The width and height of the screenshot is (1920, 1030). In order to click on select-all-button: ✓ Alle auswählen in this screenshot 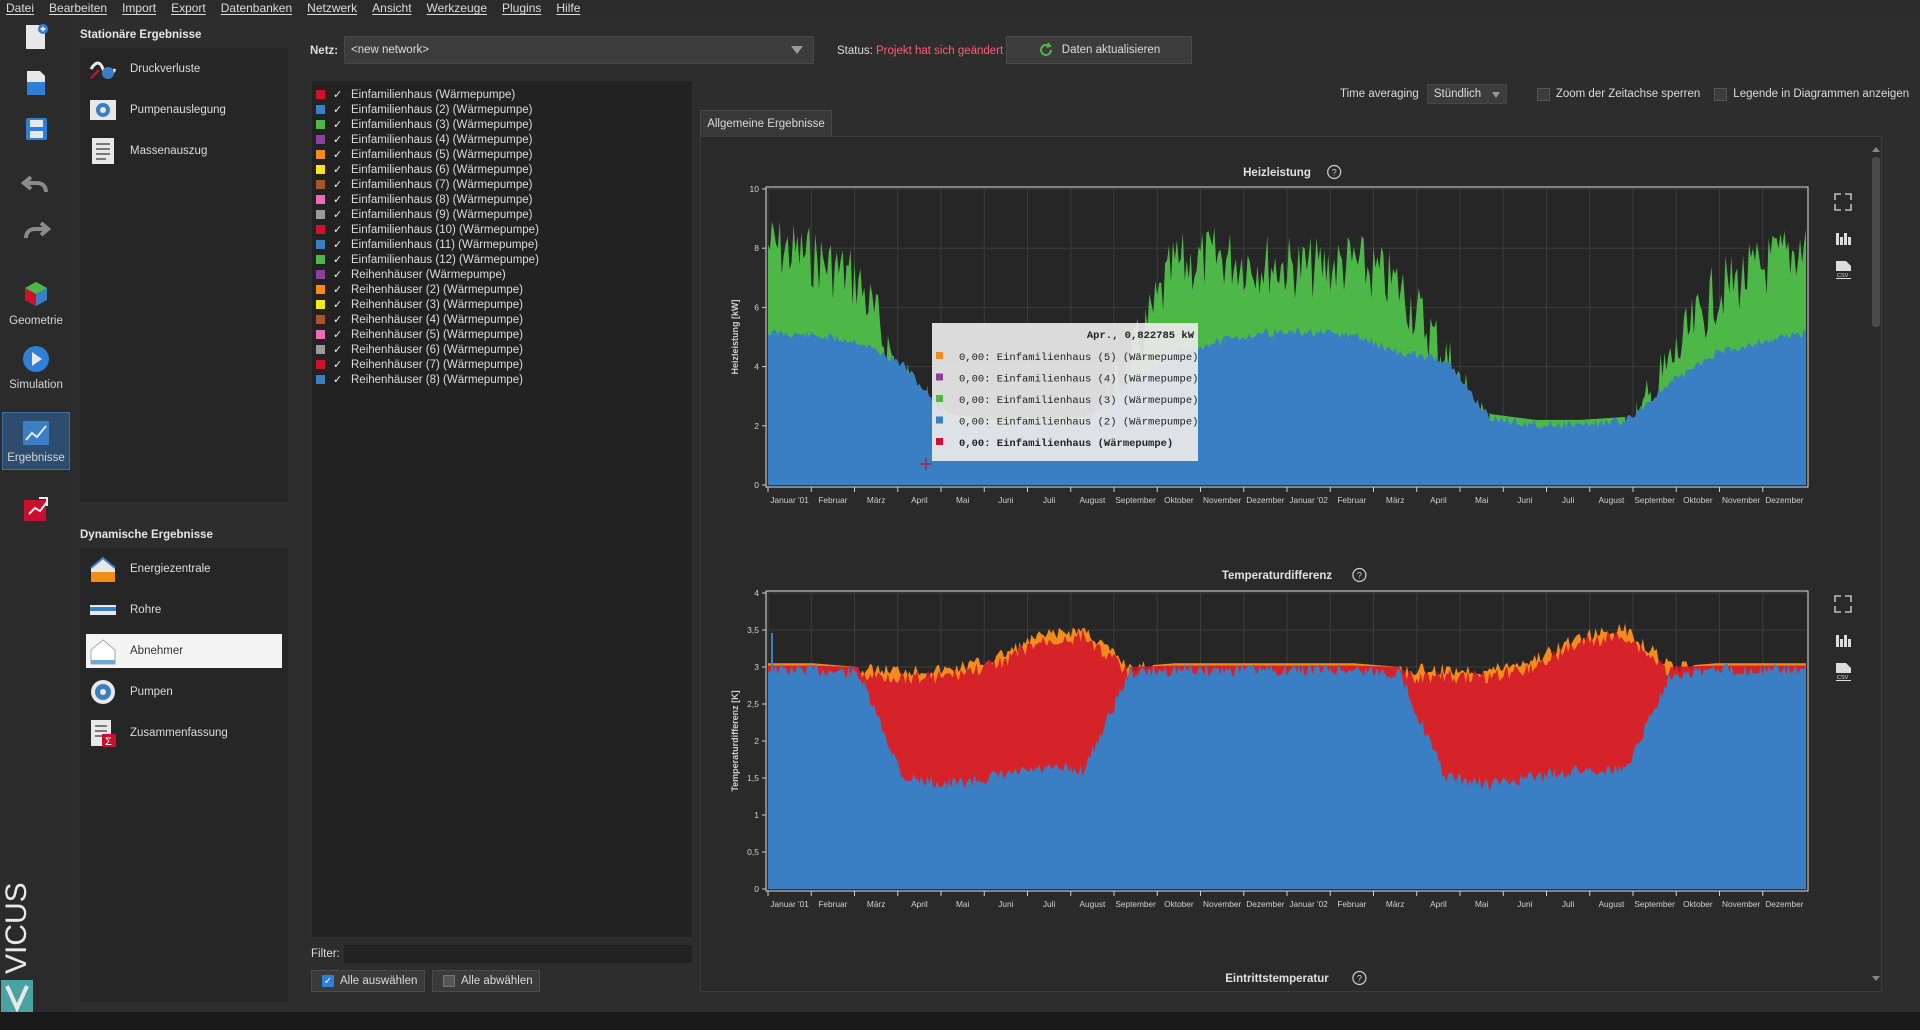, I will do `click(368, 981)`.